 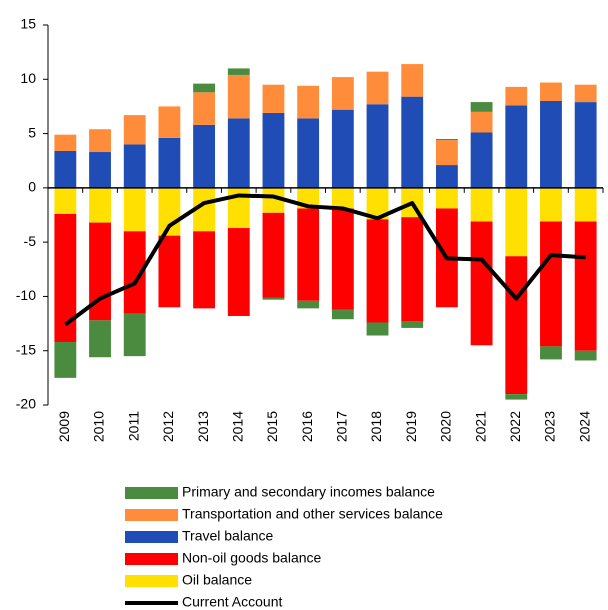 What do you see at coordinates (168, 426) in the screenshot?
I see `x-tick-label: 2012` at bounding box center [168, 426].